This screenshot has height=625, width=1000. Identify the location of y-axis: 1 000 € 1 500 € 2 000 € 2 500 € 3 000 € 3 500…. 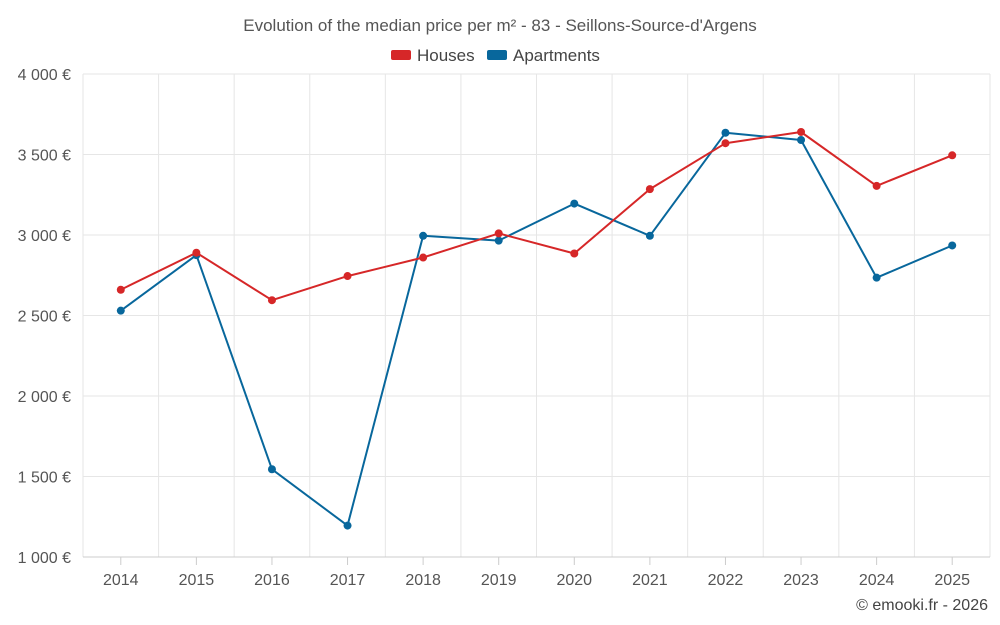
(44, 317).